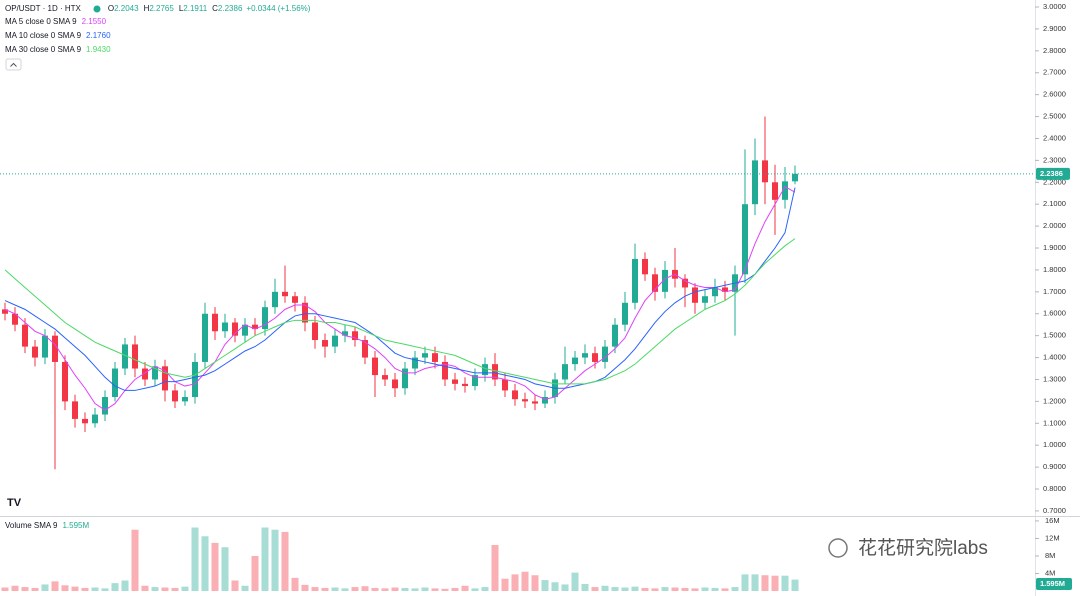  I want to click on volume-tick-label: 4M, so click(1050, 572).